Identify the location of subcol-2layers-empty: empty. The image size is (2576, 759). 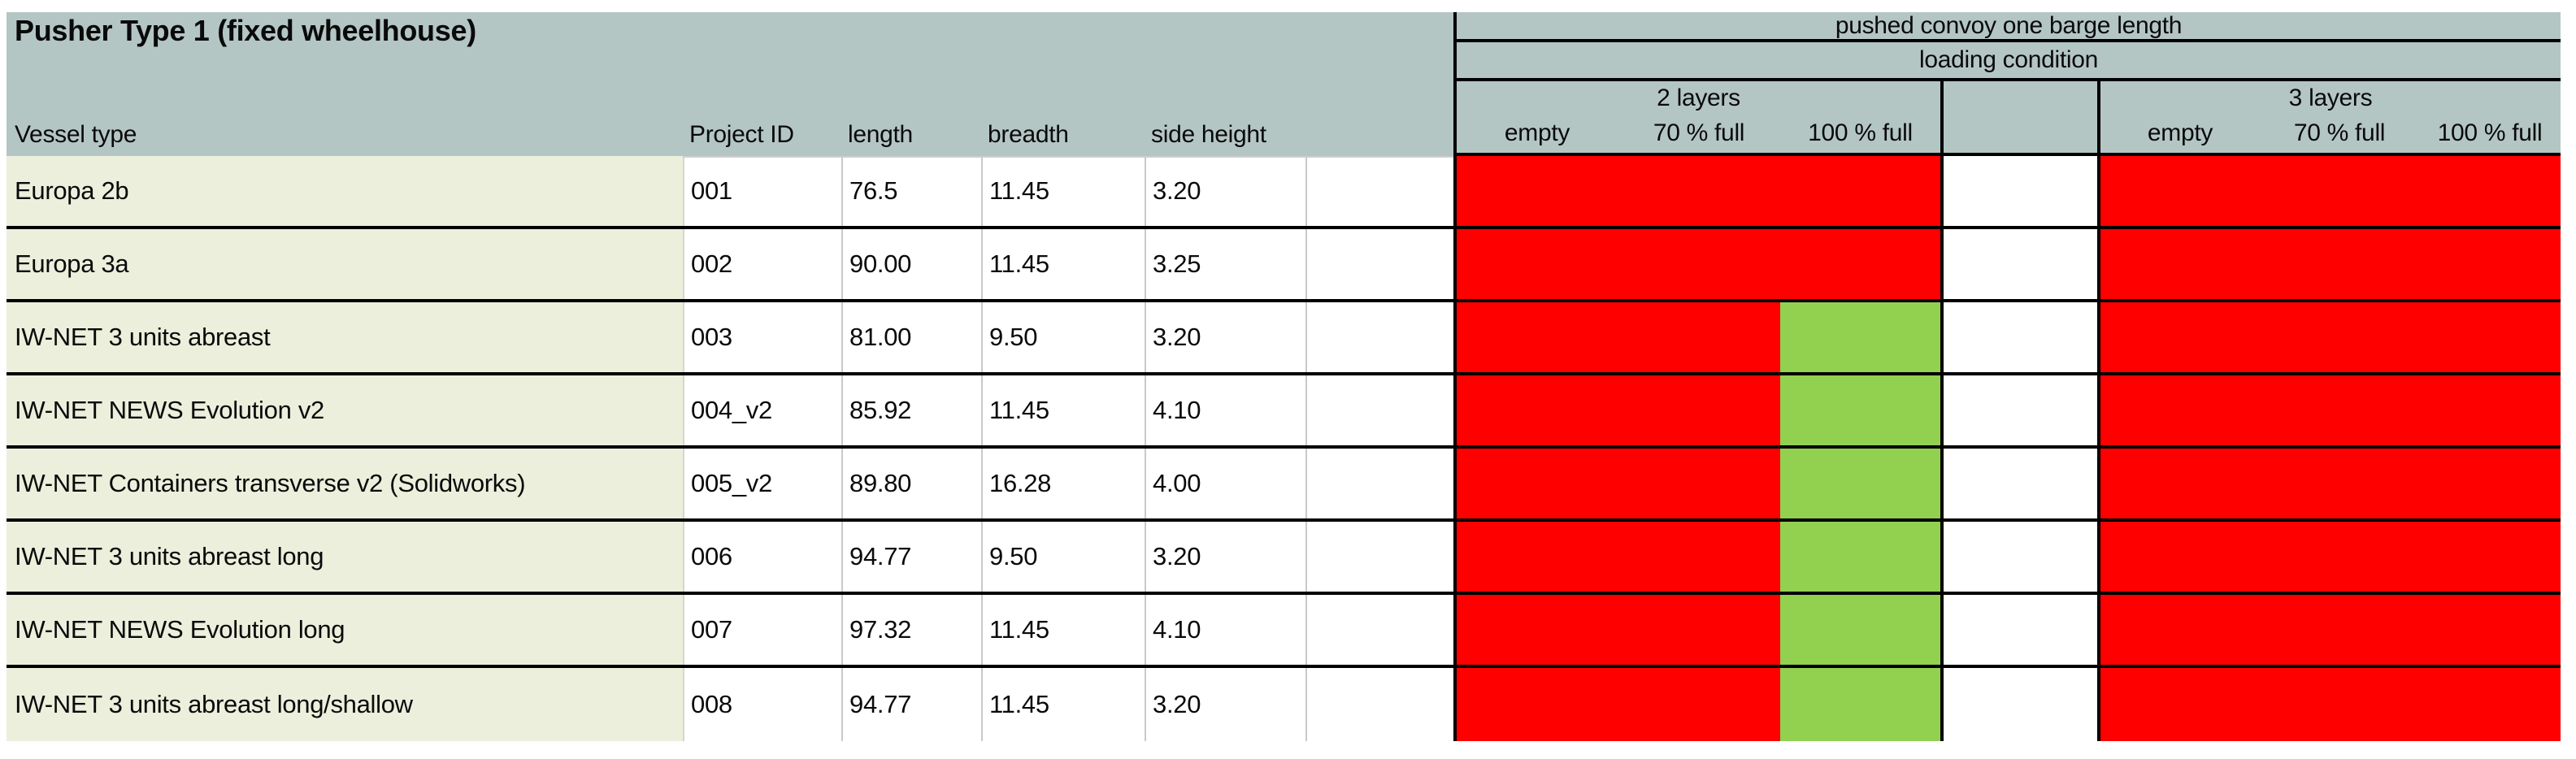
(1537, 132).